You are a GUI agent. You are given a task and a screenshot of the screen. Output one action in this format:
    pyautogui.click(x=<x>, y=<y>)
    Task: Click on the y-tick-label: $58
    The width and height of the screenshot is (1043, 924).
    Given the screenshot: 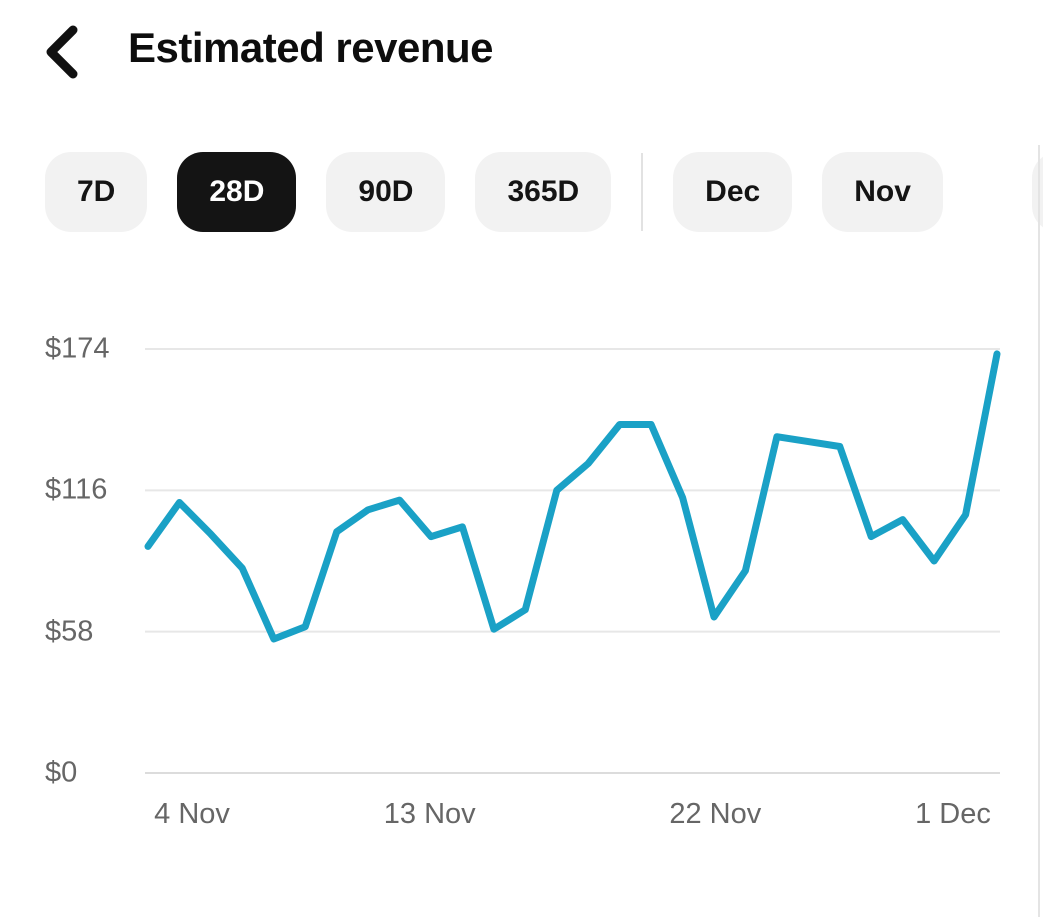 What is the action you would take?
    pyautogui.click(x=69, y=631)
    